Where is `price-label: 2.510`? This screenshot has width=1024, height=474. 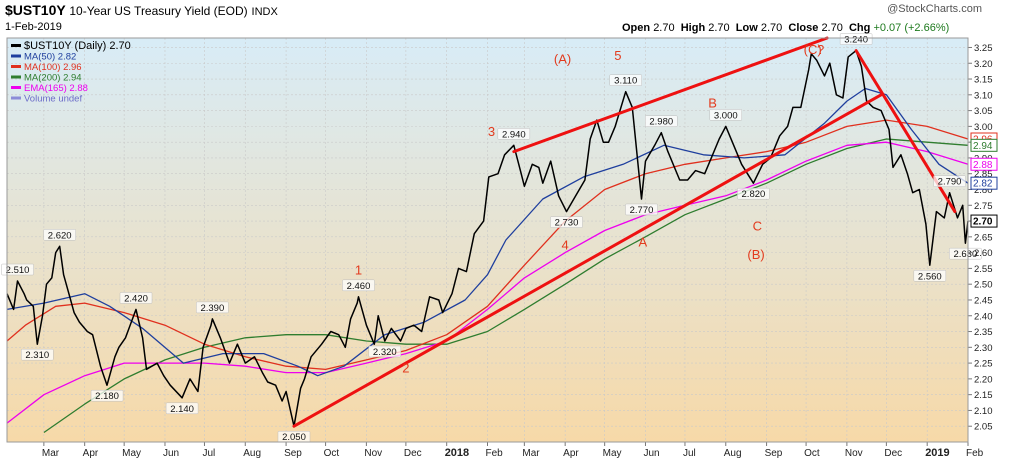 price-label: 2.510 is located at coordinates (18, 270).